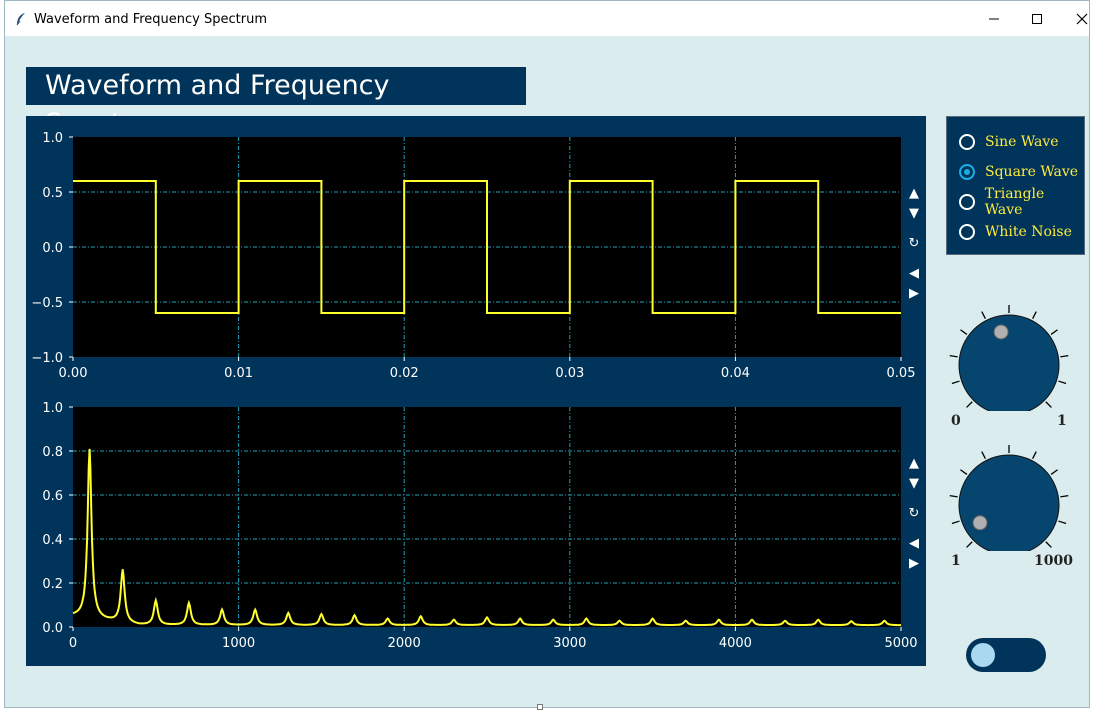 The image size is (1110, 714). What do you see at coordinates (540, 707) in the screenshot?
I see `resize-grip` at bounding box center [540, 707].